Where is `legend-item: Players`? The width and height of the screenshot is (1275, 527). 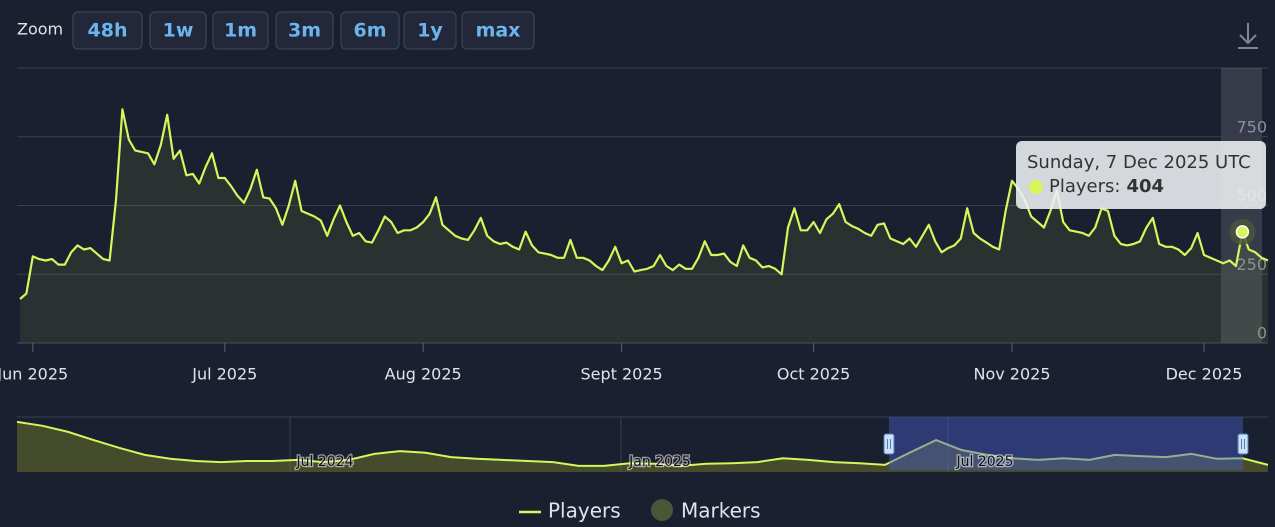
legend-item: Players is located at coordinates (570, 511).